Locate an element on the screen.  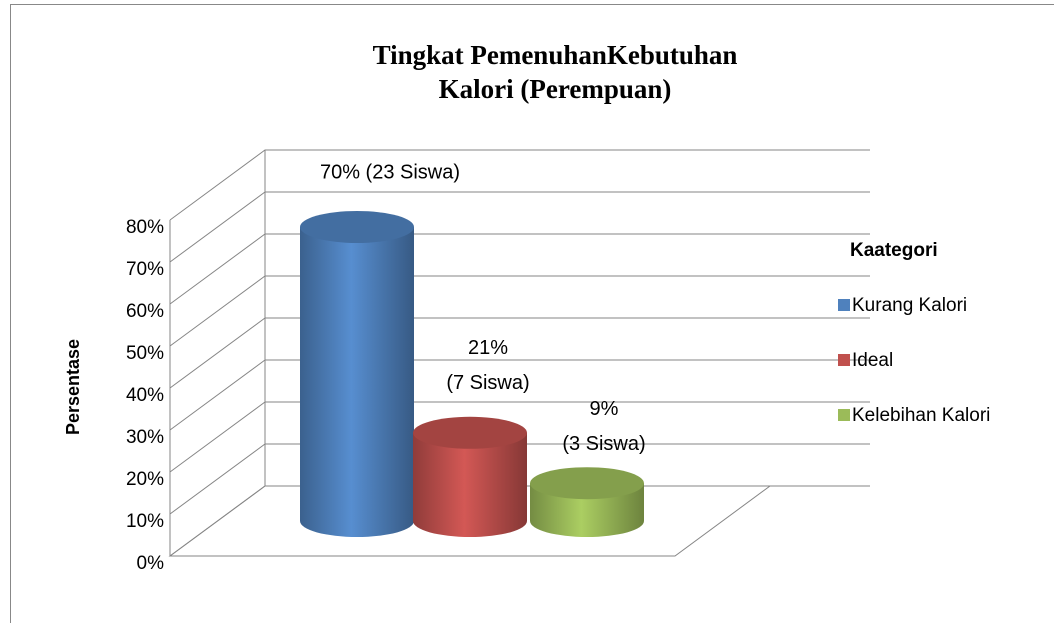
legend-title: Kaategori is located at coordinates (894, 250).